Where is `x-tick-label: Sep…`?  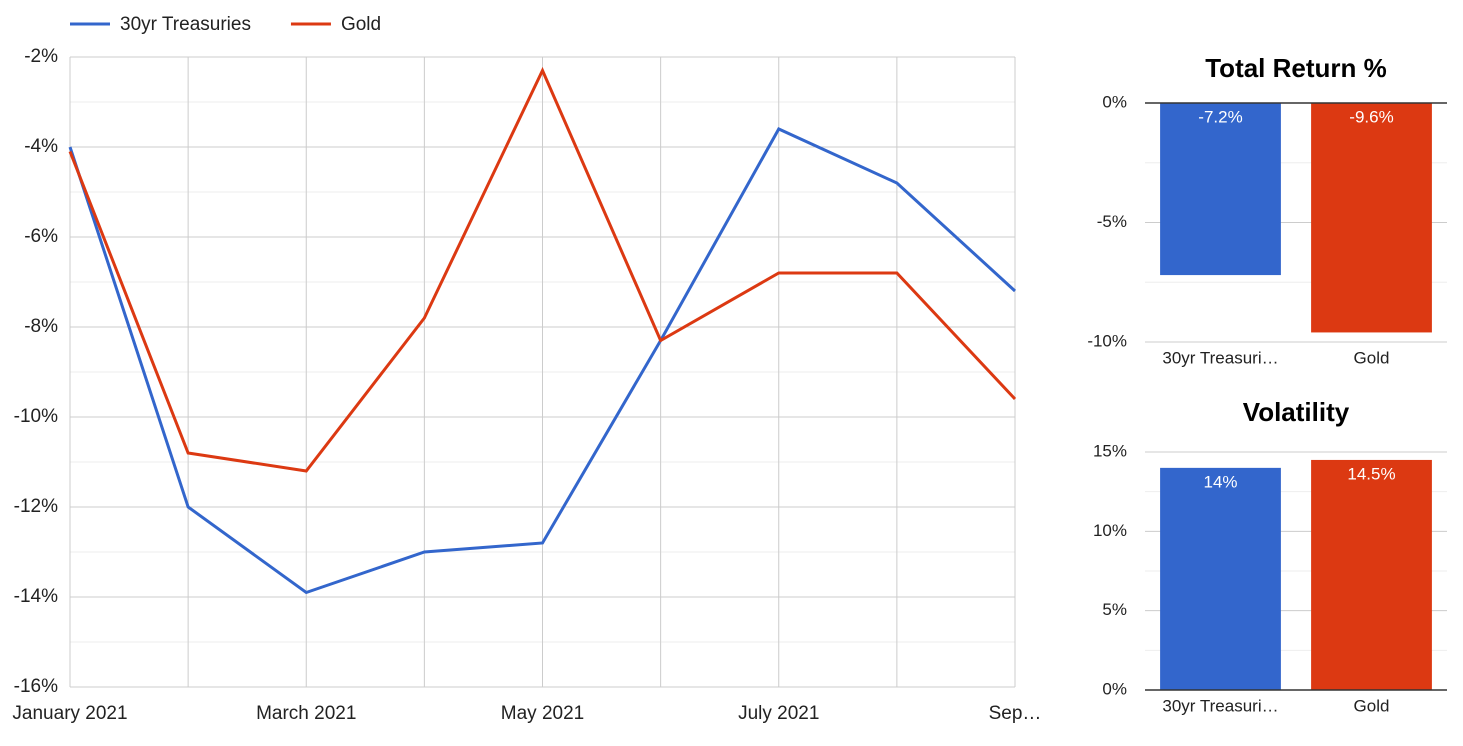 x-tick-label: Sep… is located at coordinates (1015, 713).